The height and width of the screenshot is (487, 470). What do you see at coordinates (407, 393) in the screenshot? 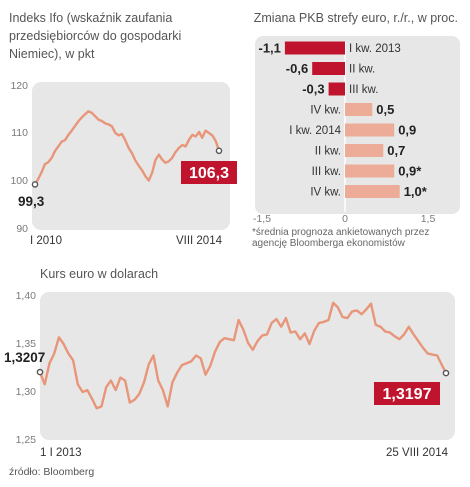
I see `eurusd-end-box` at bounding box center [407, 393].